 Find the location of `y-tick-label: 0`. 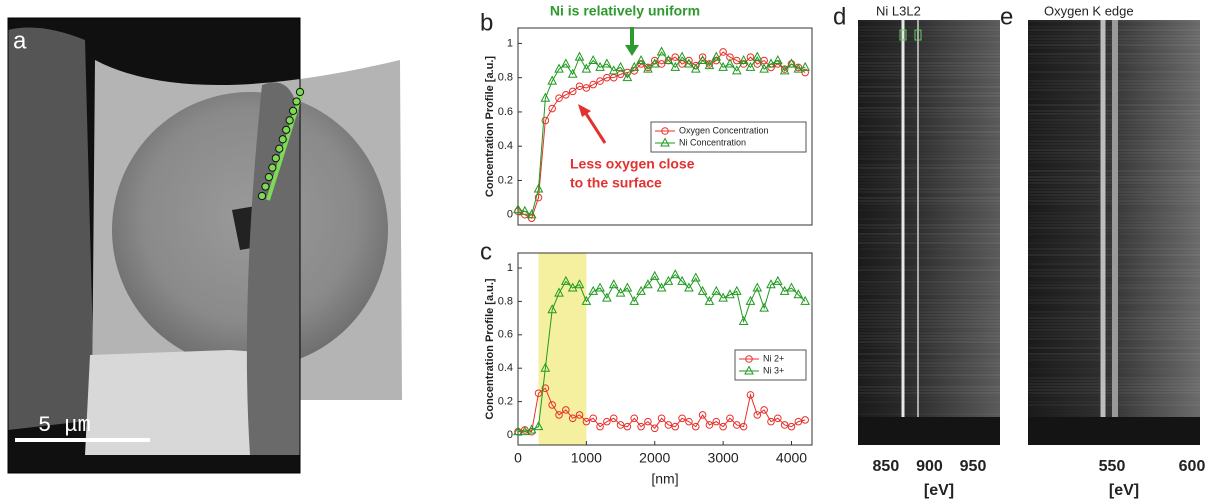

y-tick-label: 0 is located at coordinates (510, 435).